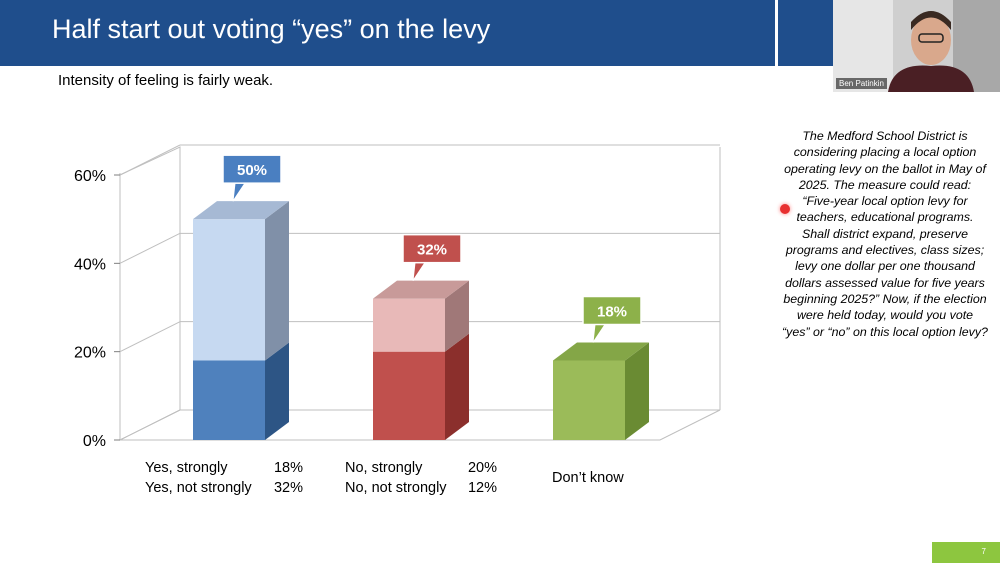 The image size is (1000, 563). I want to click on slide-subtitle: Intensity of feeling is fairly weak., so click(166, 80).